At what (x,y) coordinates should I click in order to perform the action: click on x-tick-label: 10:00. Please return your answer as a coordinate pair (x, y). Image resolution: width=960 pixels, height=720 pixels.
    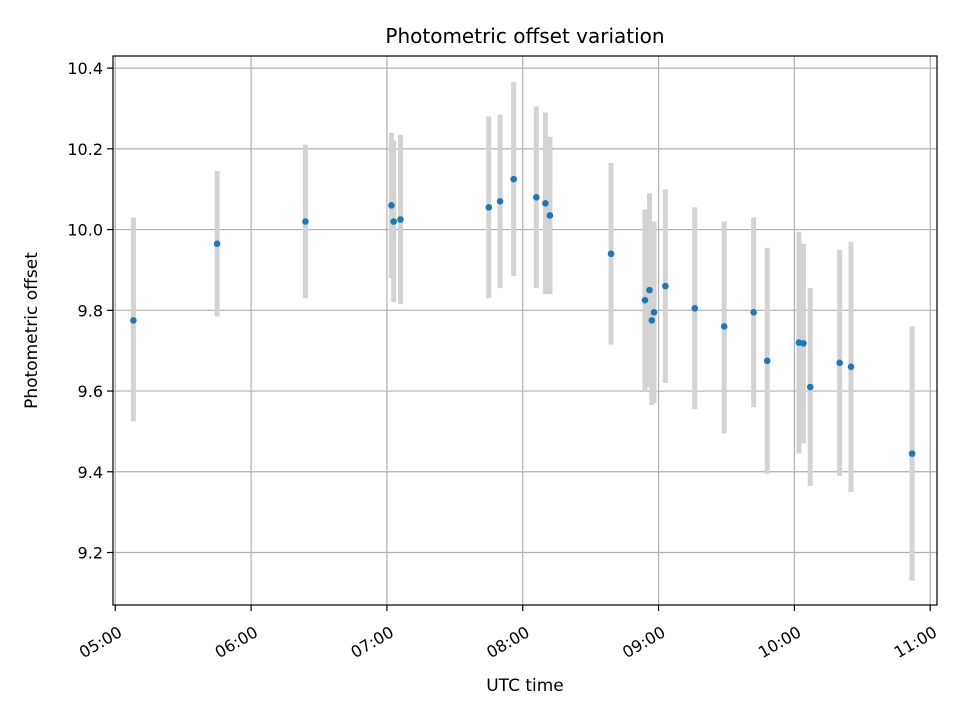
    Looking at the image, I should click on (779, 642).